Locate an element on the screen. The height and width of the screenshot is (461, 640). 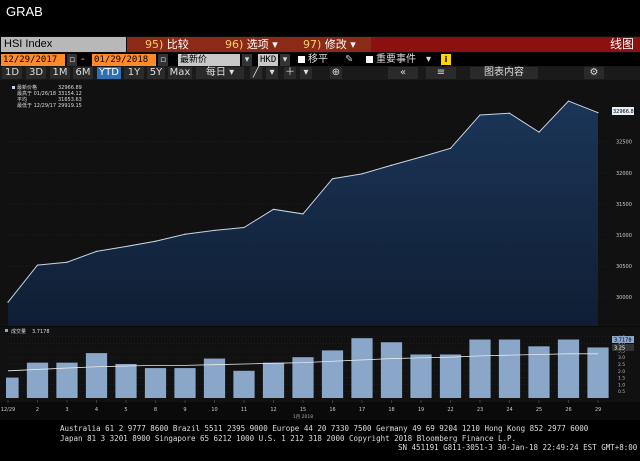
info-icon: i is located at coordinates (446, 59).